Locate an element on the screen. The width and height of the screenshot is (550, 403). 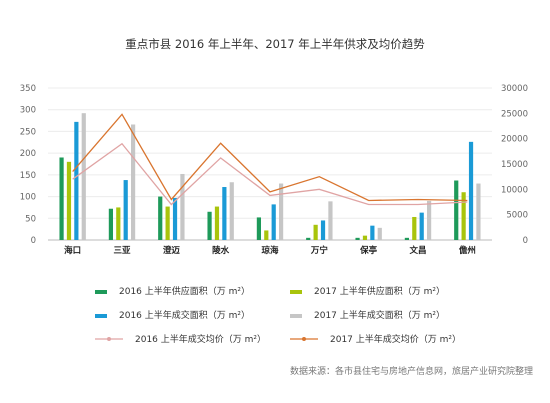
left-tick-label: 150 is located at coordinates (28, 176).